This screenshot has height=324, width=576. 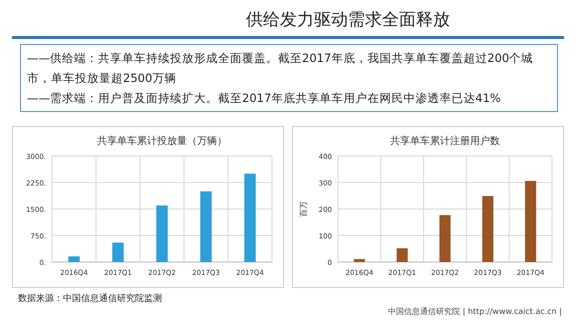 I want to click on source-note: 数据来源：中国信息通信研究院监测, so click(x=90, y=298).